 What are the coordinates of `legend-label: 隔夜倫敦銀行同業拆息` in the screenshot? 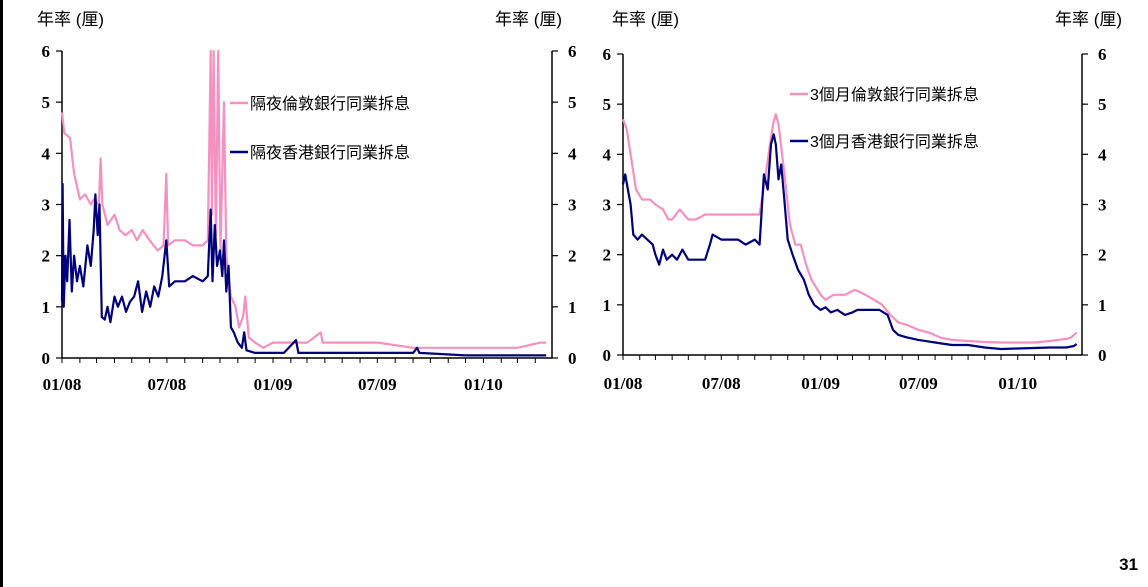 It's located at (330, 104).